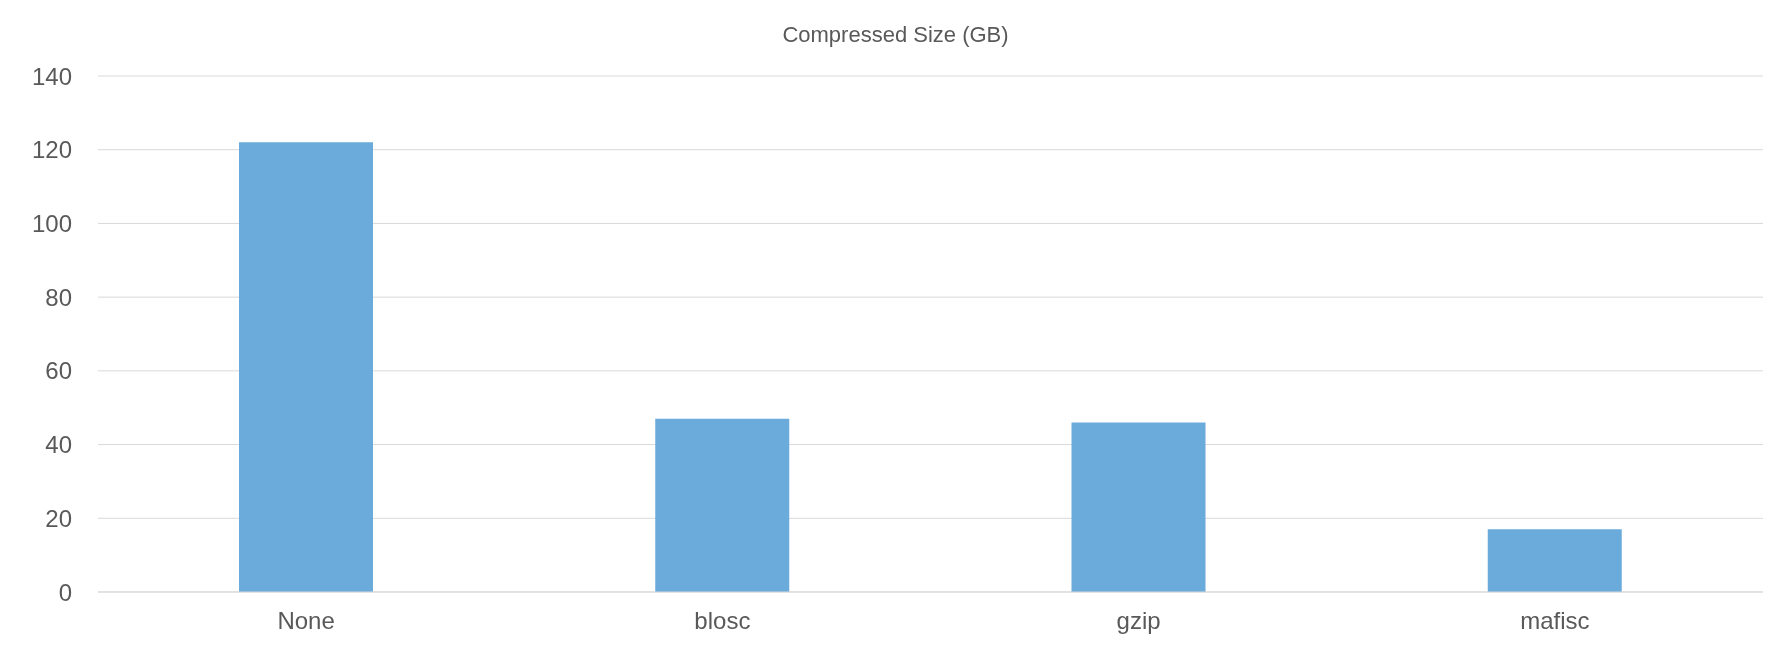 This screenshot has width=1791, height=650. I want to click on x-tick-label: mafisc, so click(1555, 621).